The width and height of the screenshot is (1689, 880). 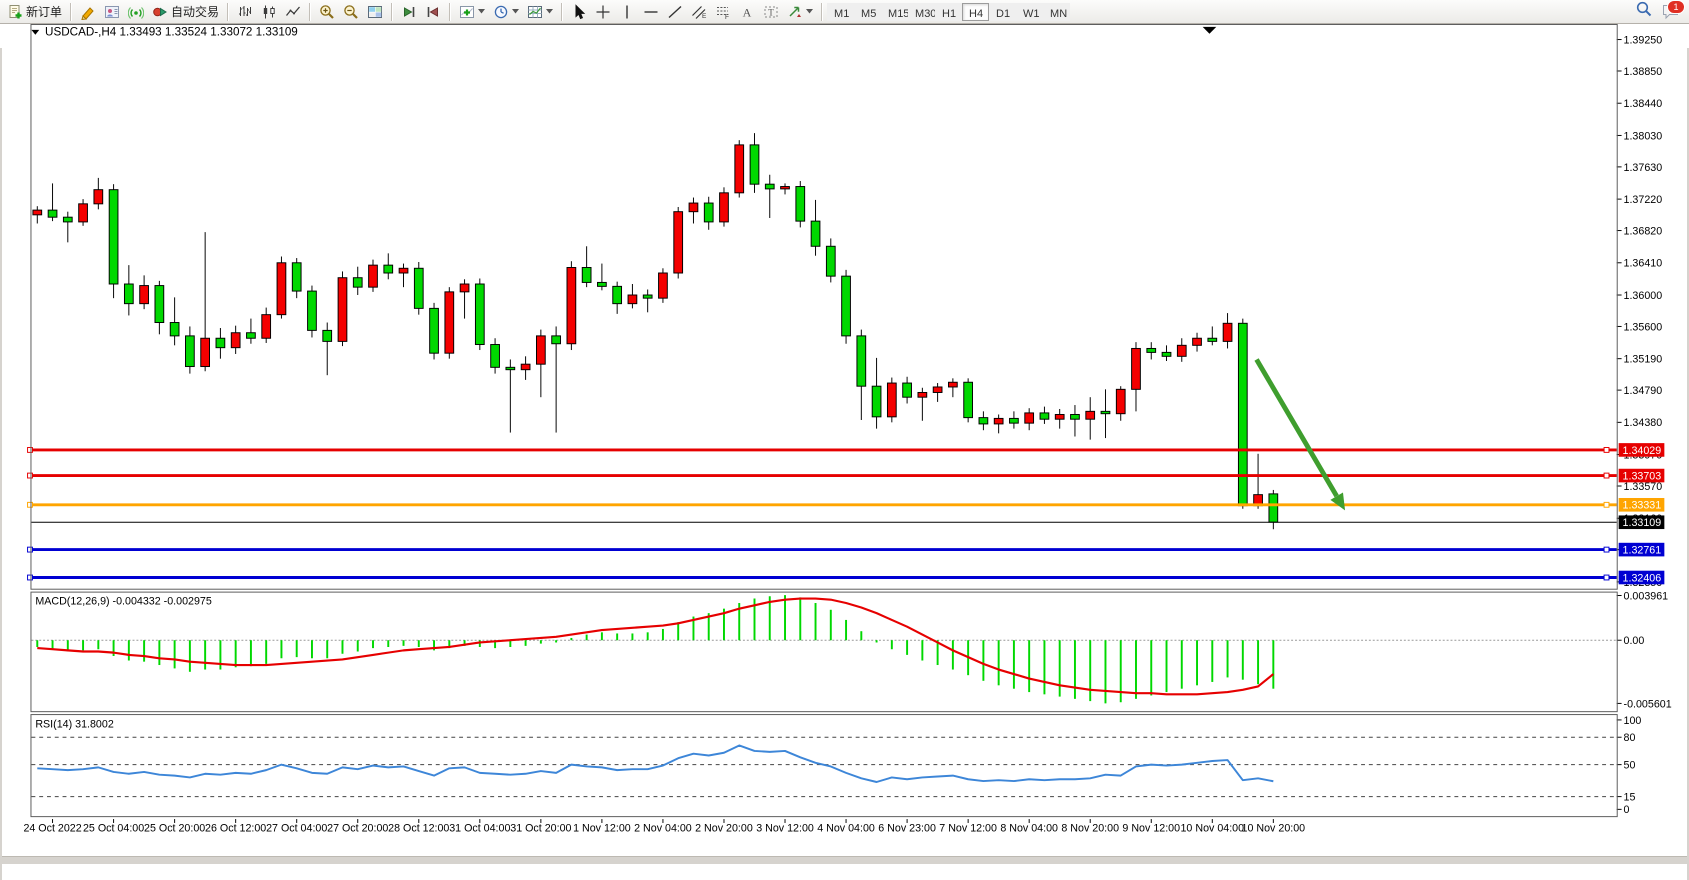 What do you see at coordinates (627, 12) in the screenshot?
I see `vertical-line-button` at bounding box center [627, 12].